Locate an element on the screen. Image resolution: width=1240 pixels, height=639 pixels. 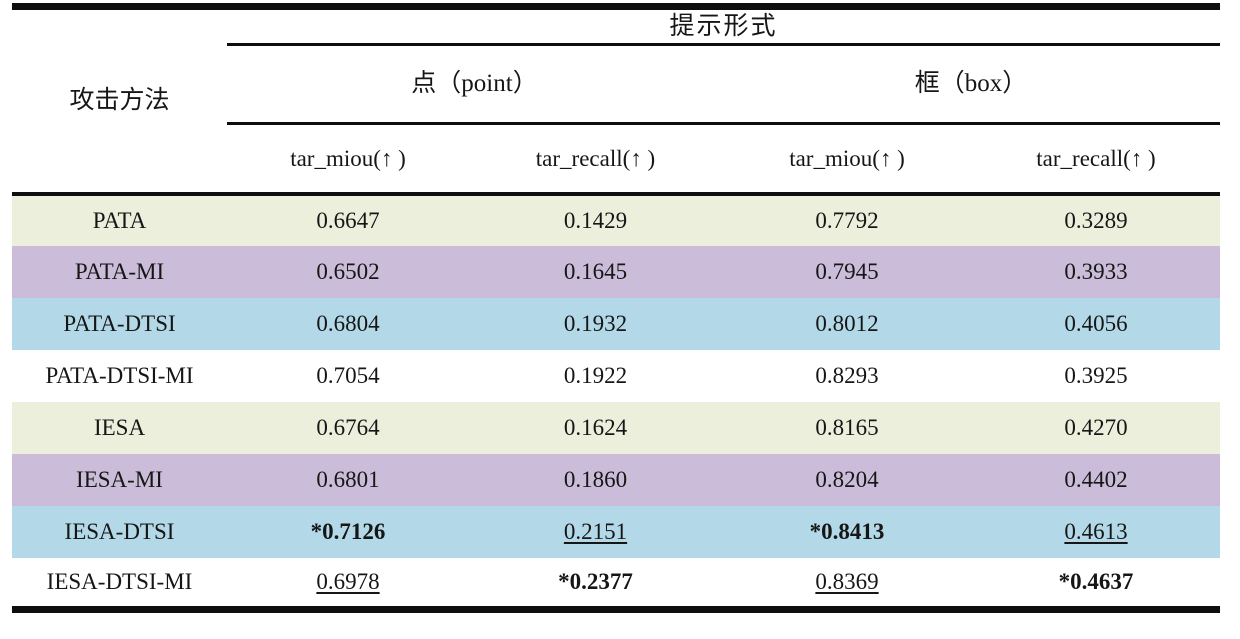
method-cell: PATA is located at coordinates (119, 219).